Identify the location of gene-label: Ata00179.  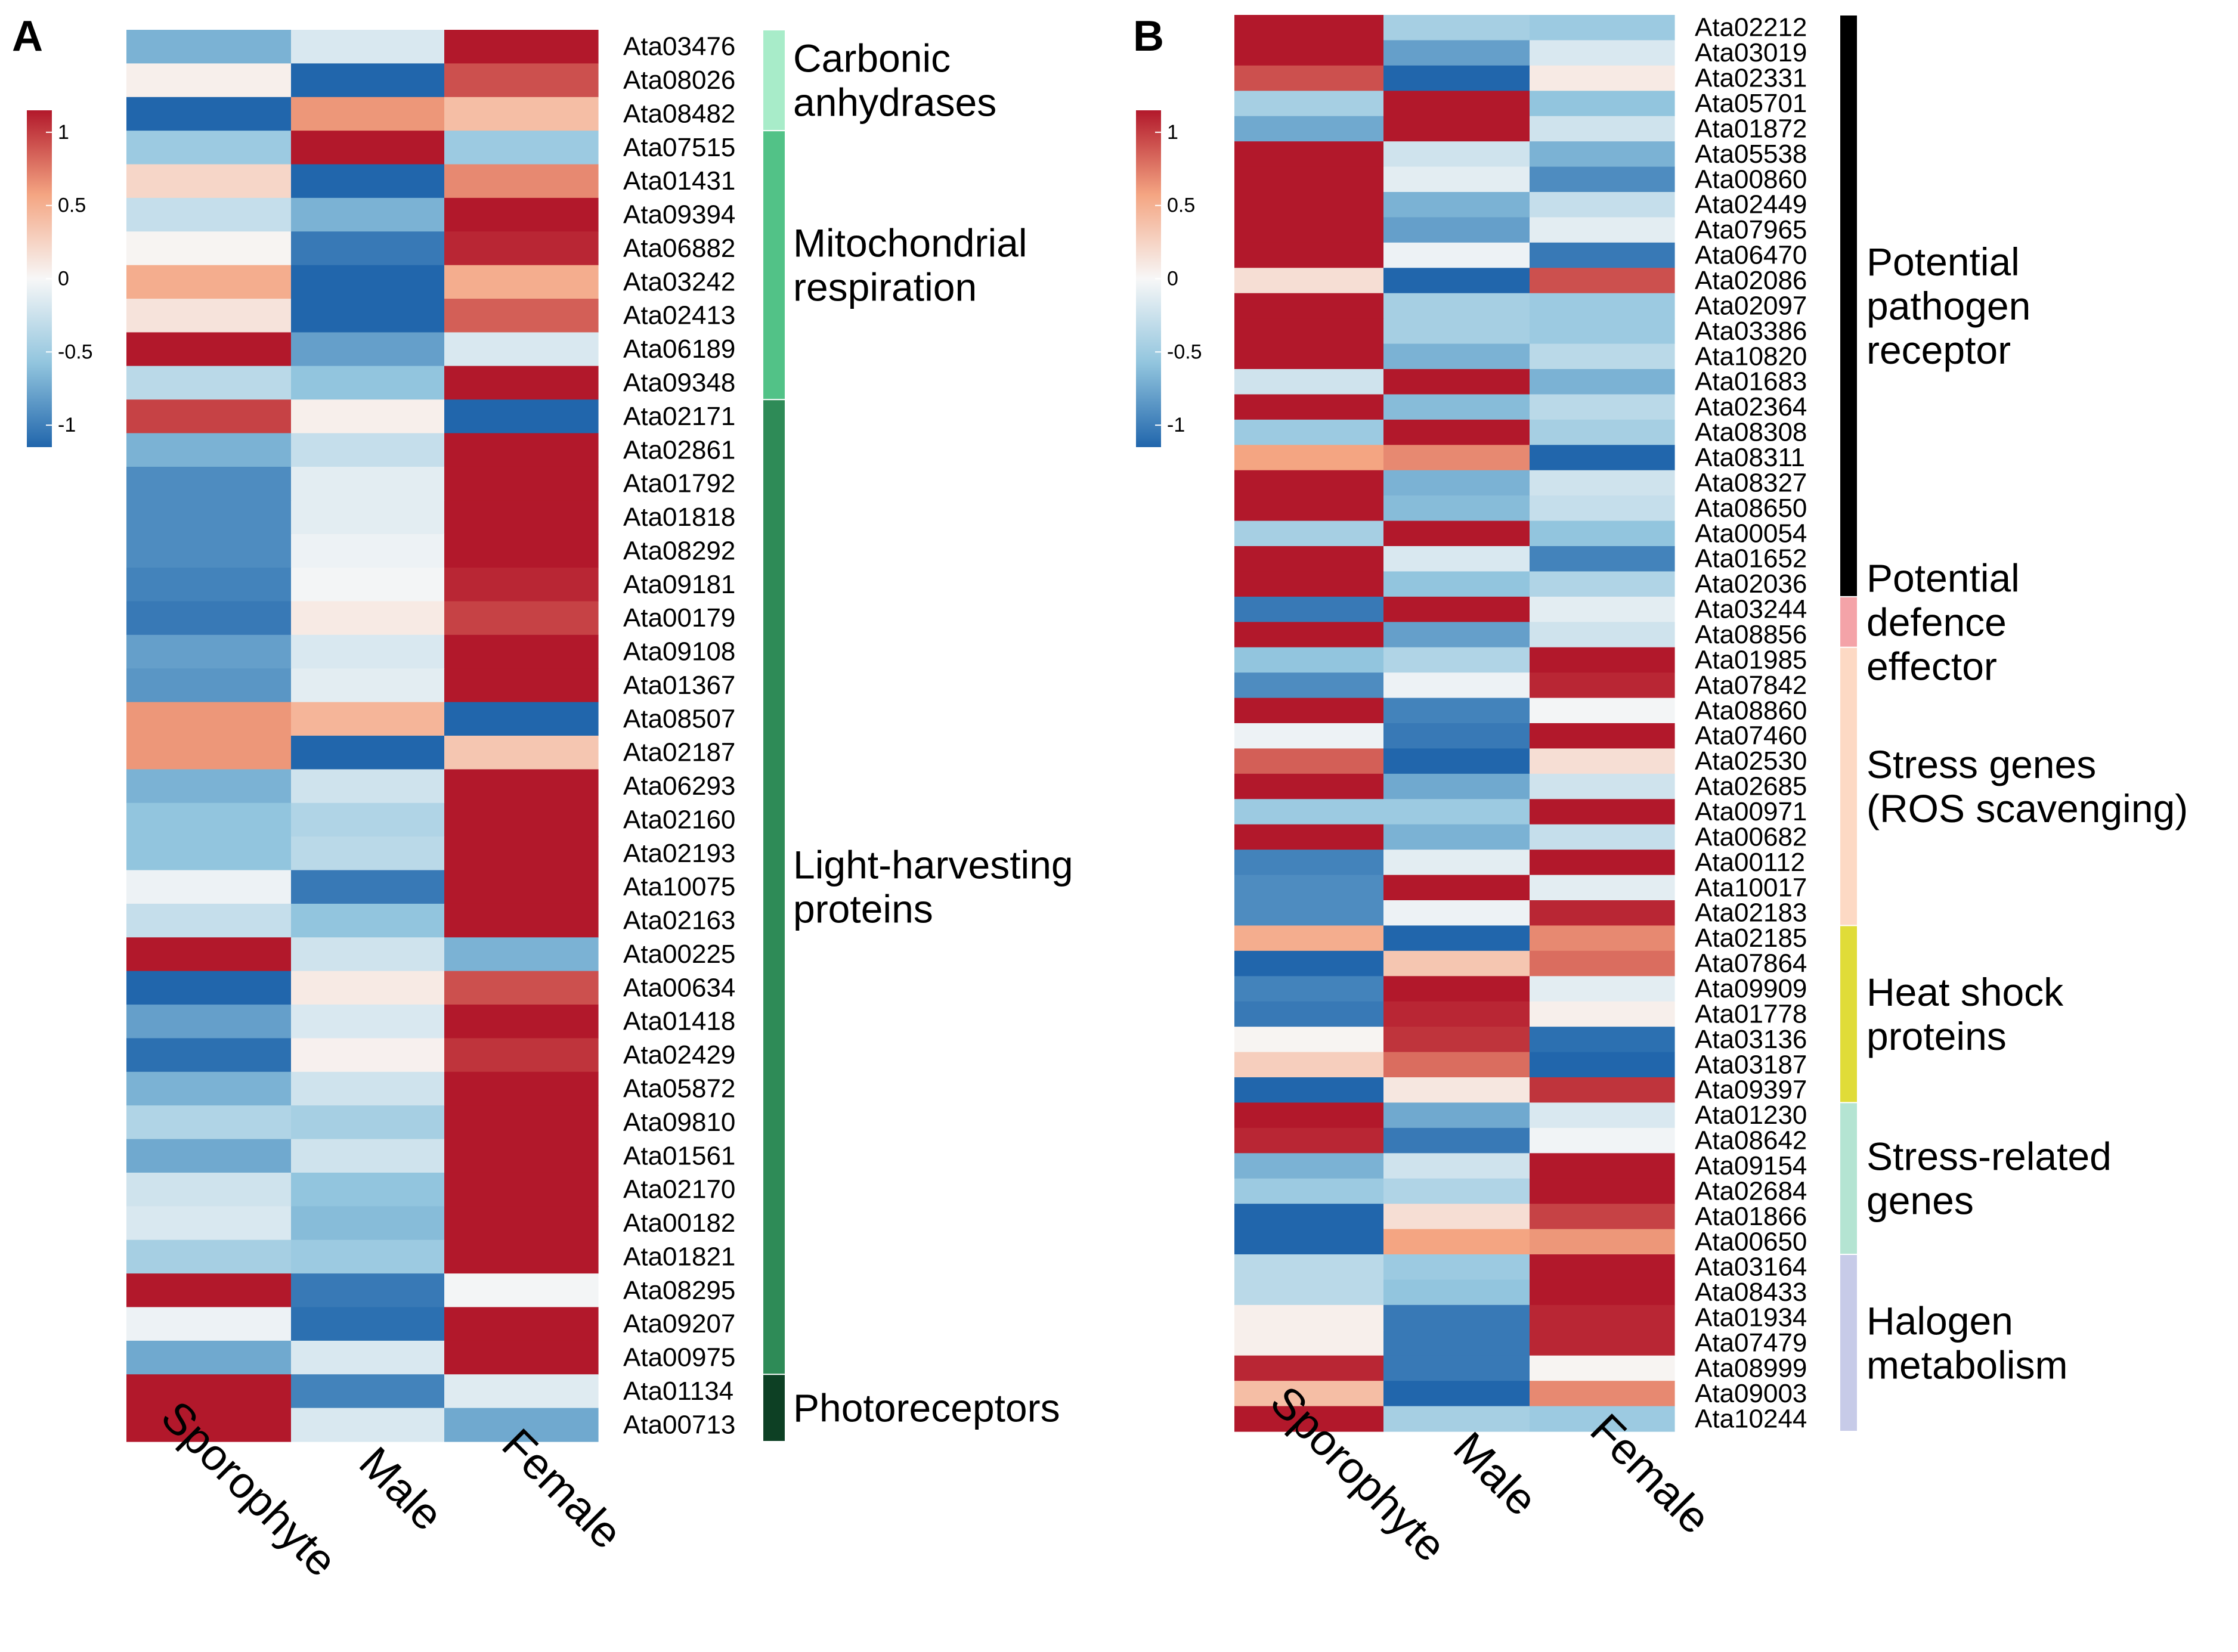
(679, 618).